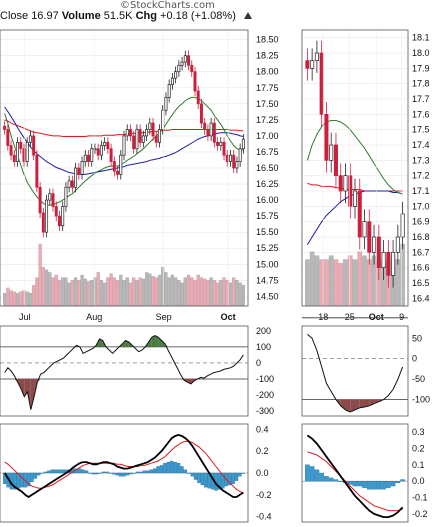 The width and height of the screenshot is (440, 527). Describe the element at coordinates (421, 400) in the screenshot. I see `cci-y-tick-label: -100` at that location.